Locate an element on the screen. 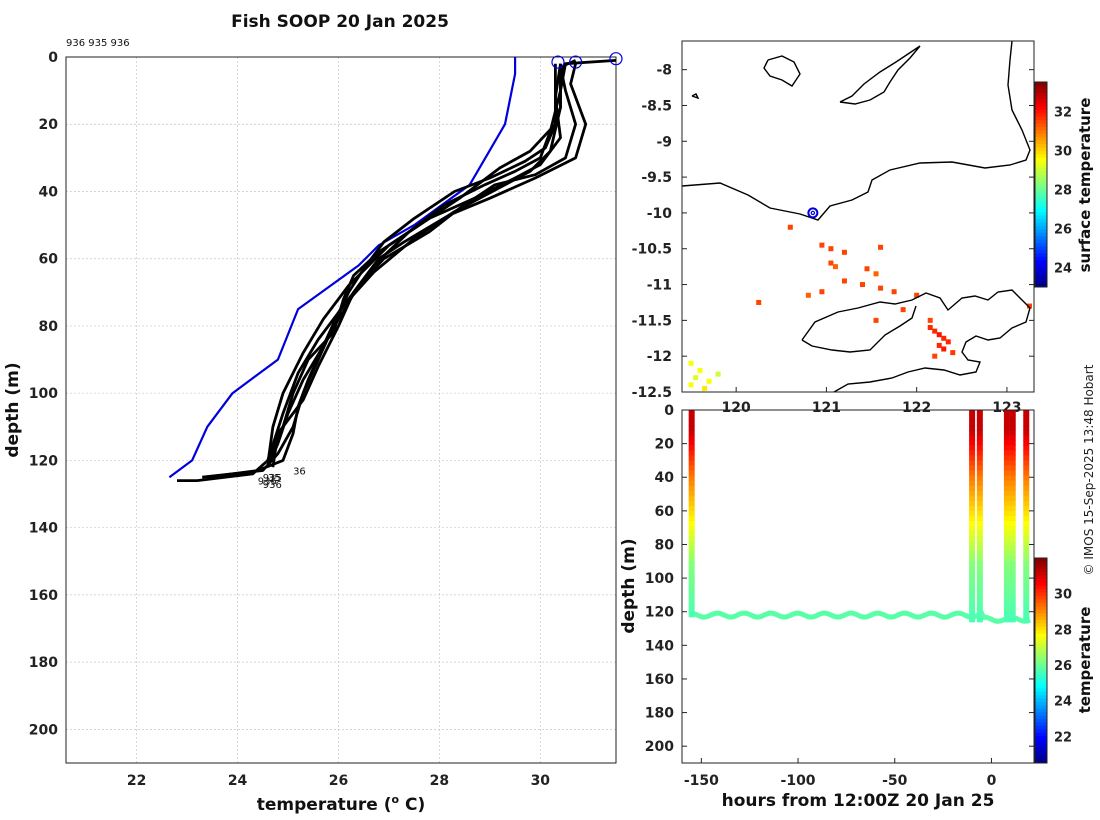 The width and height of the screenshot is (1100, 820). map-position-marker-inner is located at coordinates (813, 213).